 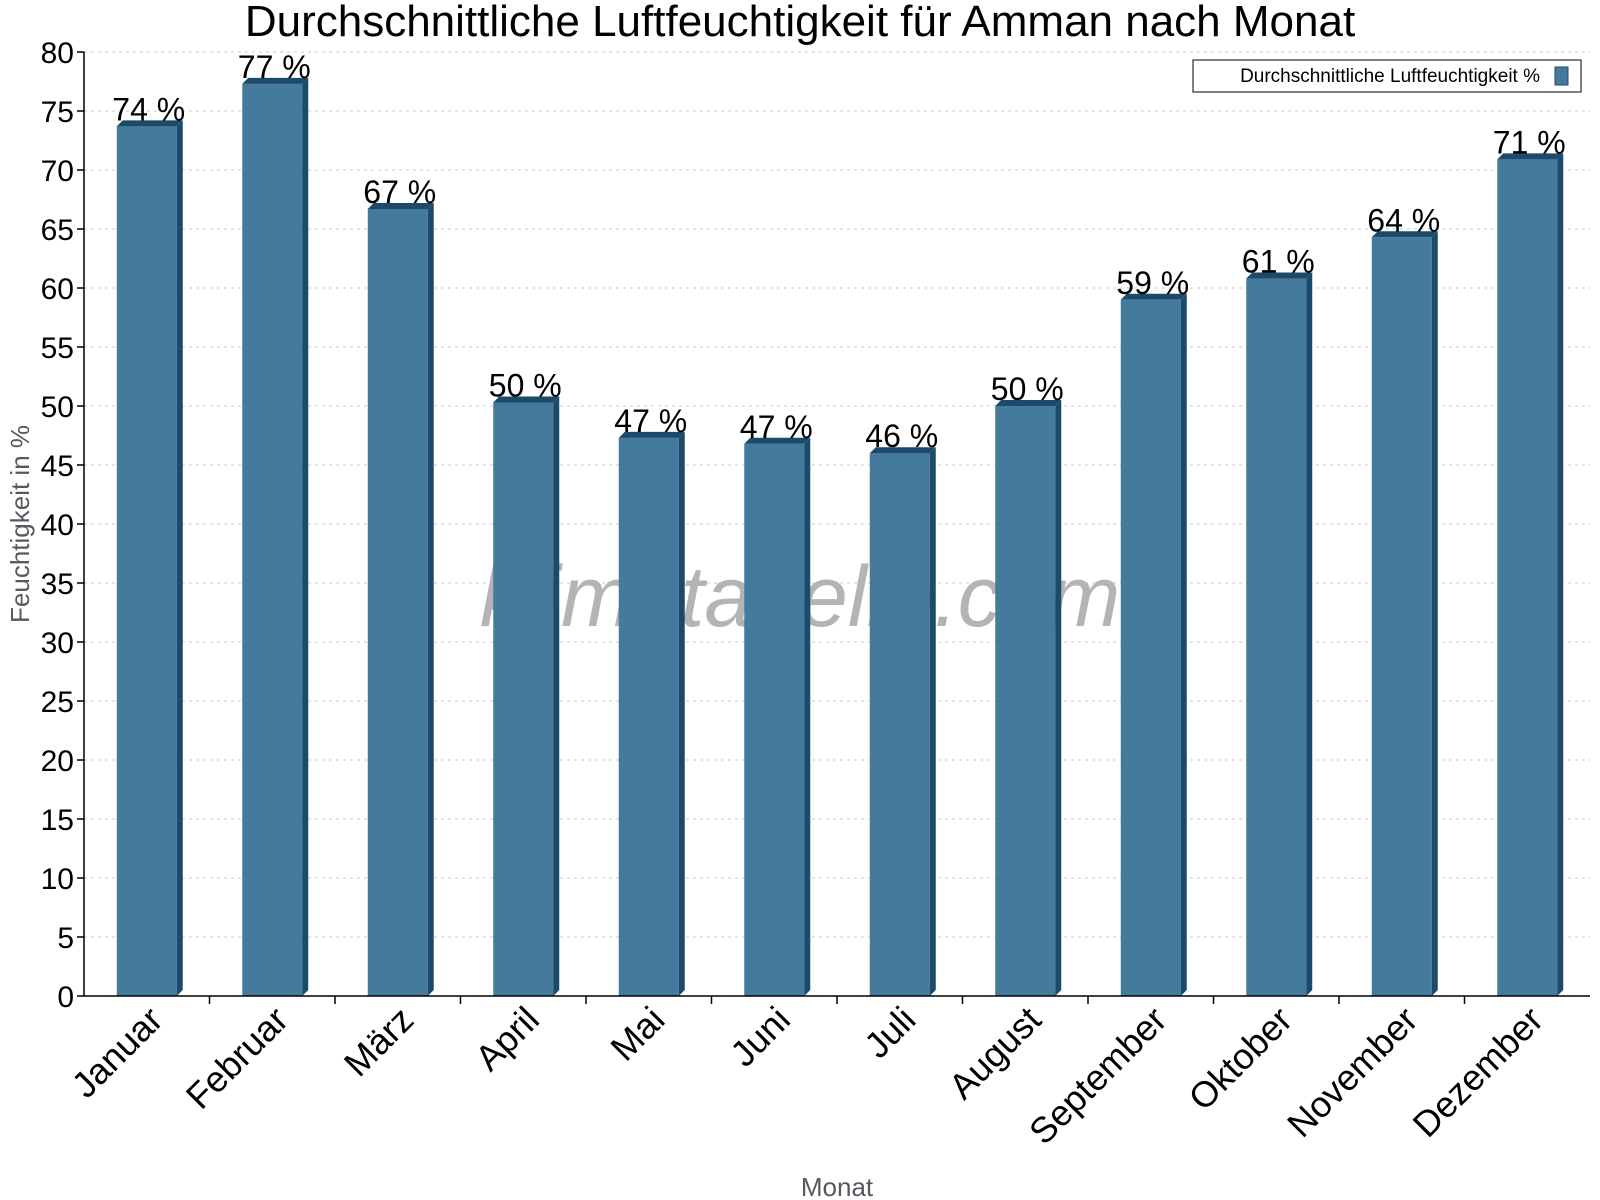 I want to click on legend-box, so click(x=1387, y=76).